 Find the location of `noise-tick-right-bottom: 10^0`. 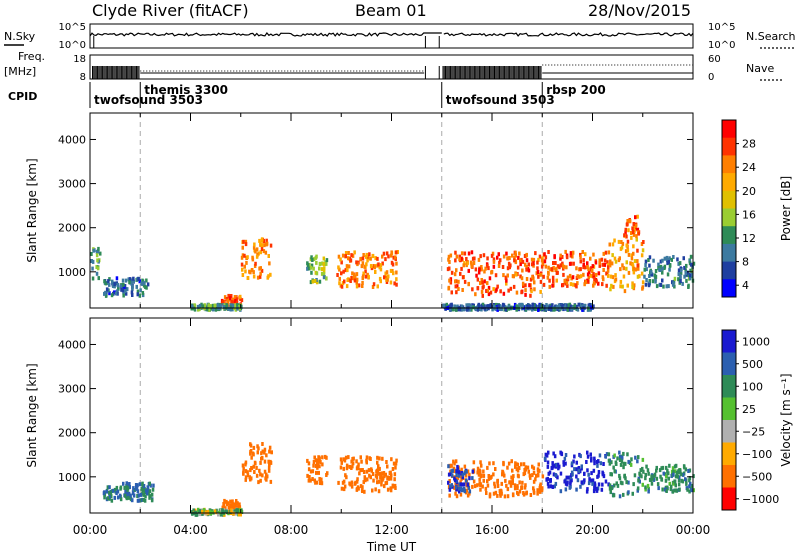

noise-tick-right-bottom: 10^0 is located at coordinates (721, 45).